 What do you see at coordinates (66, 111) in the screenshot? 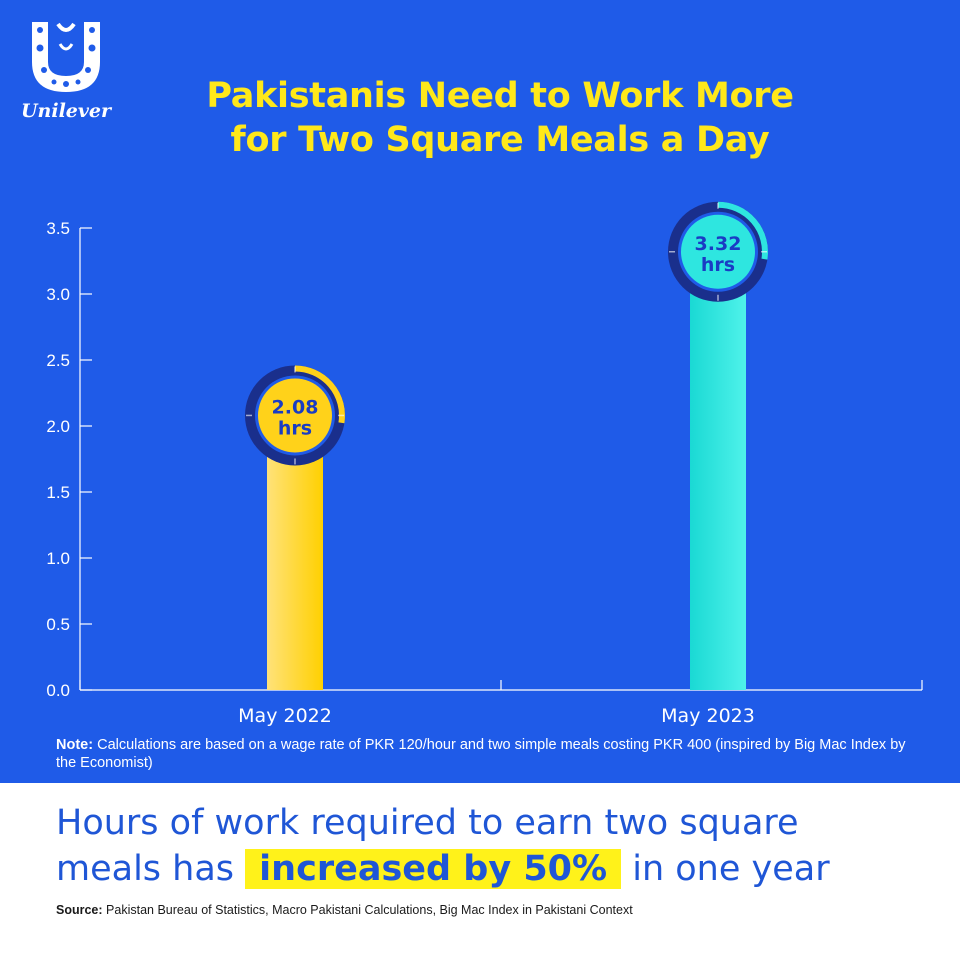
I see `brand-wordmark: Unilever` at bounding box center [66, 111].